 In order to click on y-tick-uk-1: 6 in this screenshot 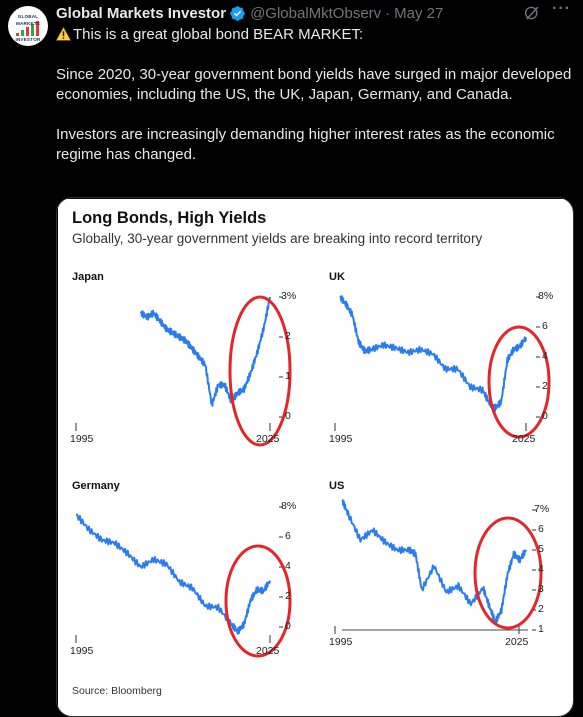, I will do `click(545, 326)`.